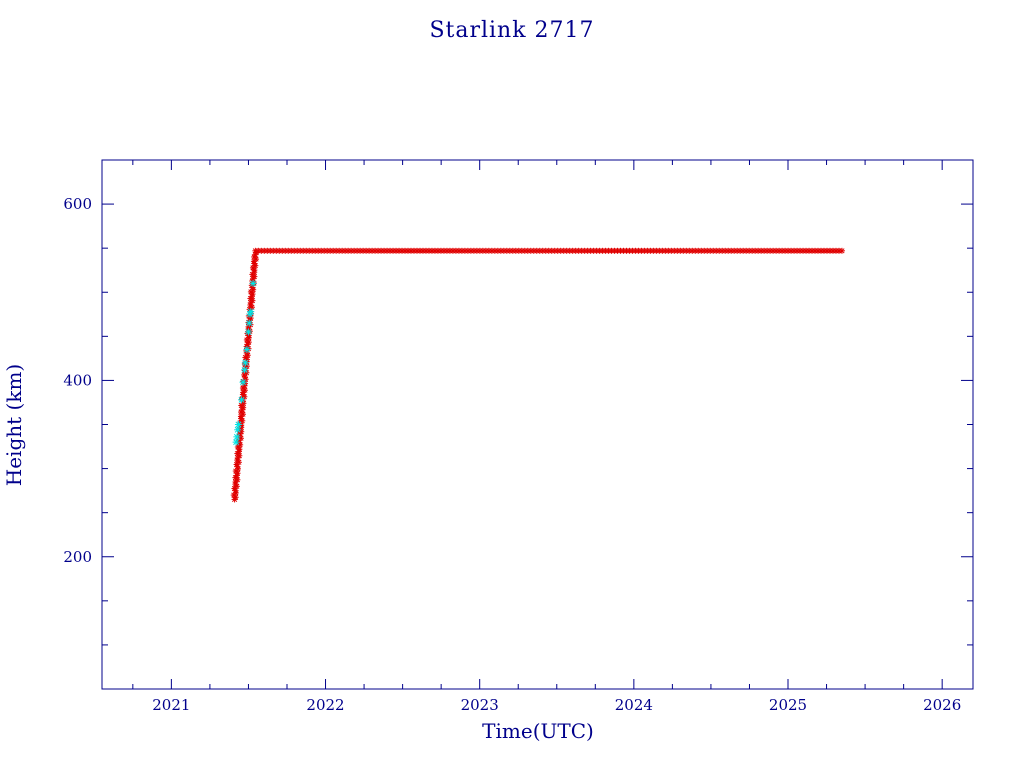  Describe the element at coordinates (841, 250) in the screenshot. I see `red-data-point` at that location.